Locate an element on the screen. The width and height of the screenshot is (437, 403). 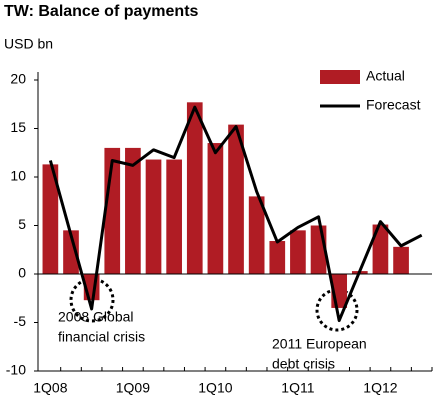
annotation: 2008 Global is located at coordinates (96, 317).